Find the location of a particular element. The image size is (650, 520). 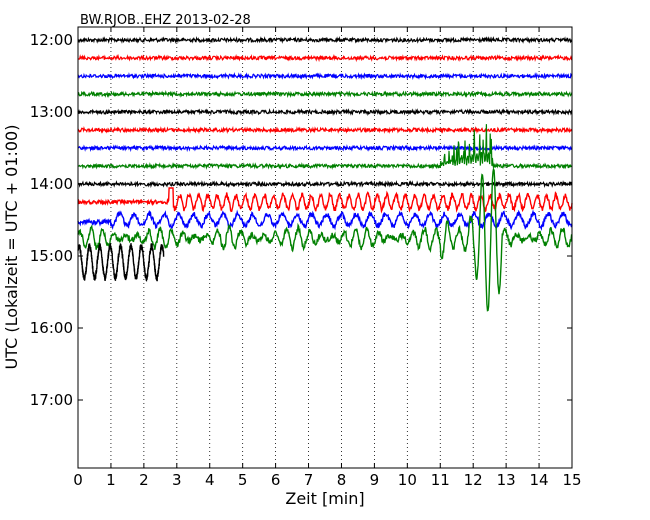

x-tick-label: 12 is located at coordinates (473, 480).